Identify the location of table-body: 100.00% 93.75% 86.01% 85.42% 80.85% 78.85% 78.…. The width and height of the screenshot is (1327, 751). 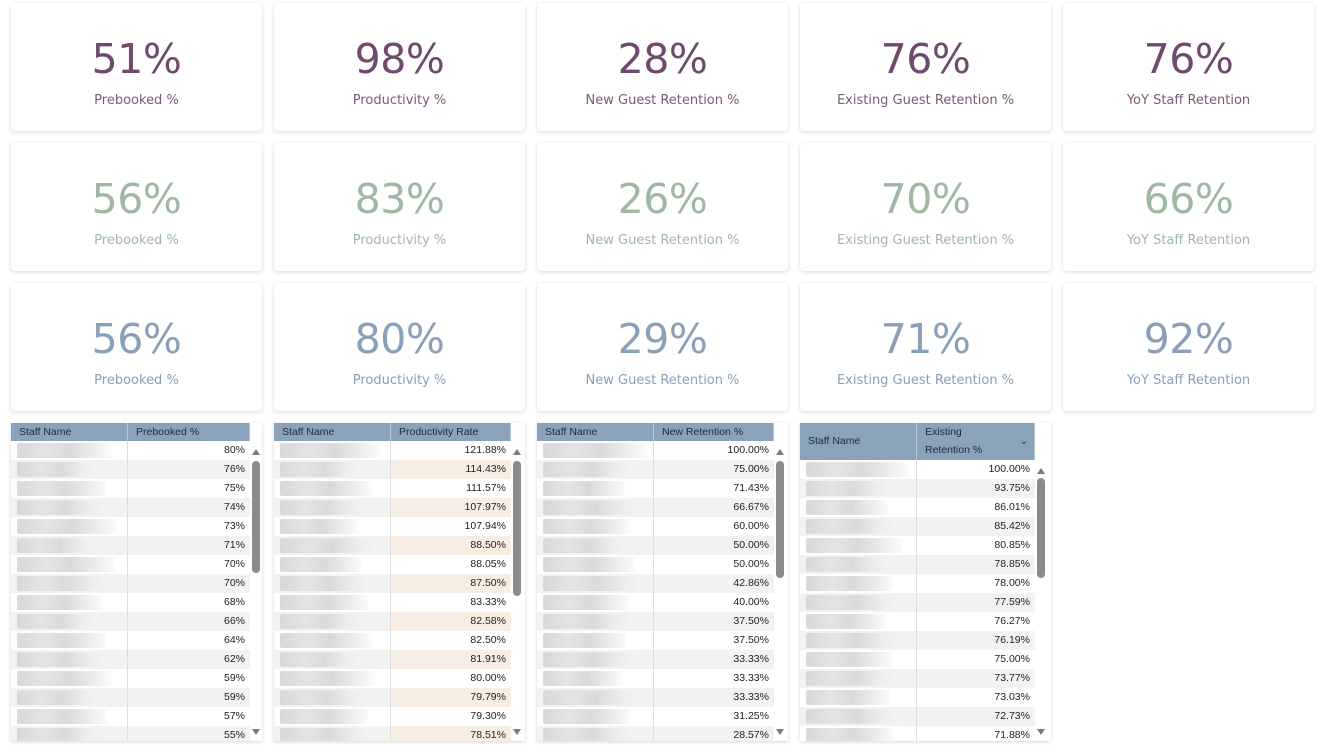
(917, 600).